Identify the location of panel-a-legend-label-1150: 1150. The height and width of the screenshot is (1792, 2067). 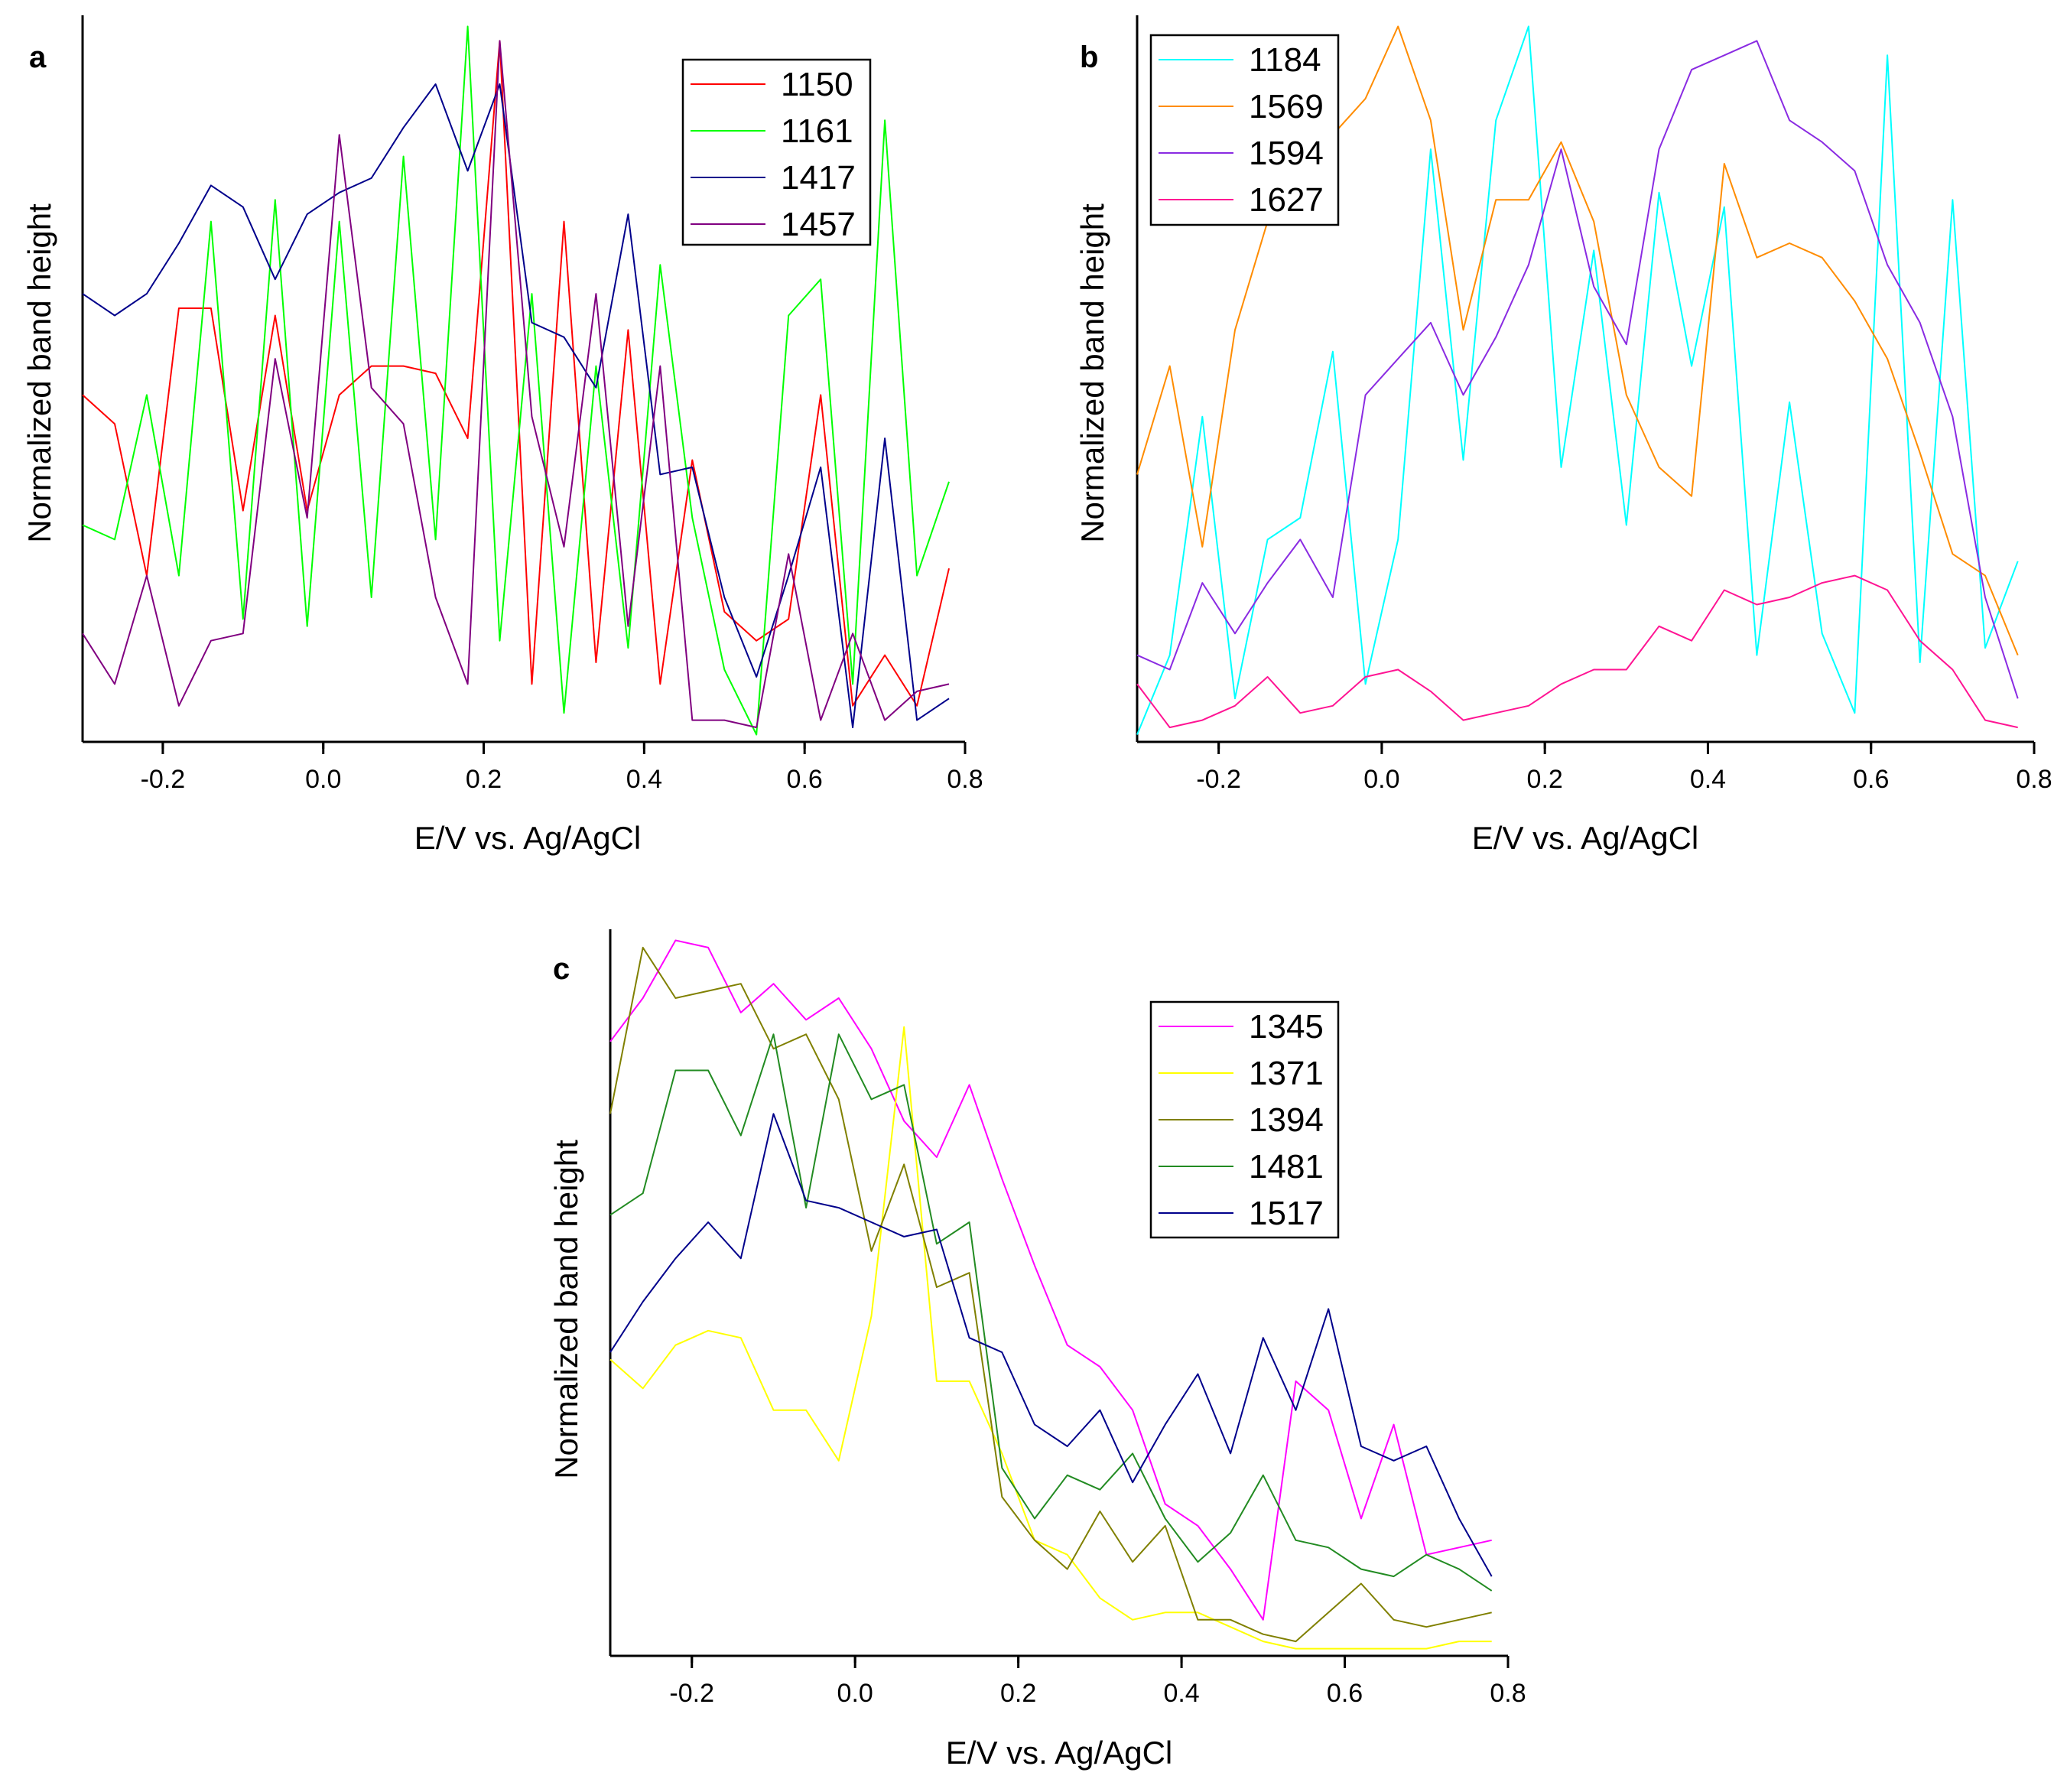
(817, 84).